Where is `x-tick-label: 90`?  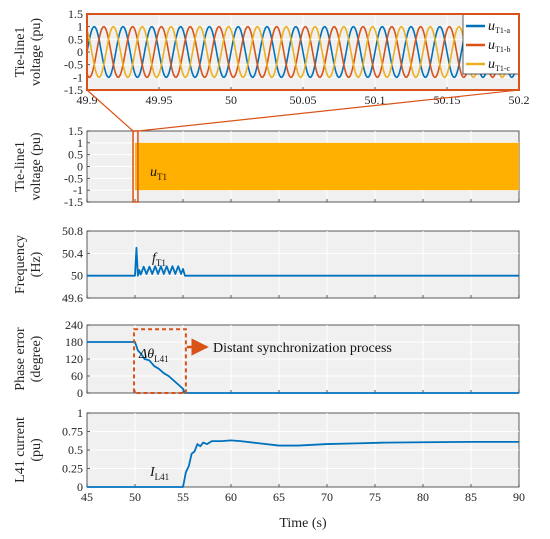
x-tick-label: 90 is located at coordinates (519, 497).